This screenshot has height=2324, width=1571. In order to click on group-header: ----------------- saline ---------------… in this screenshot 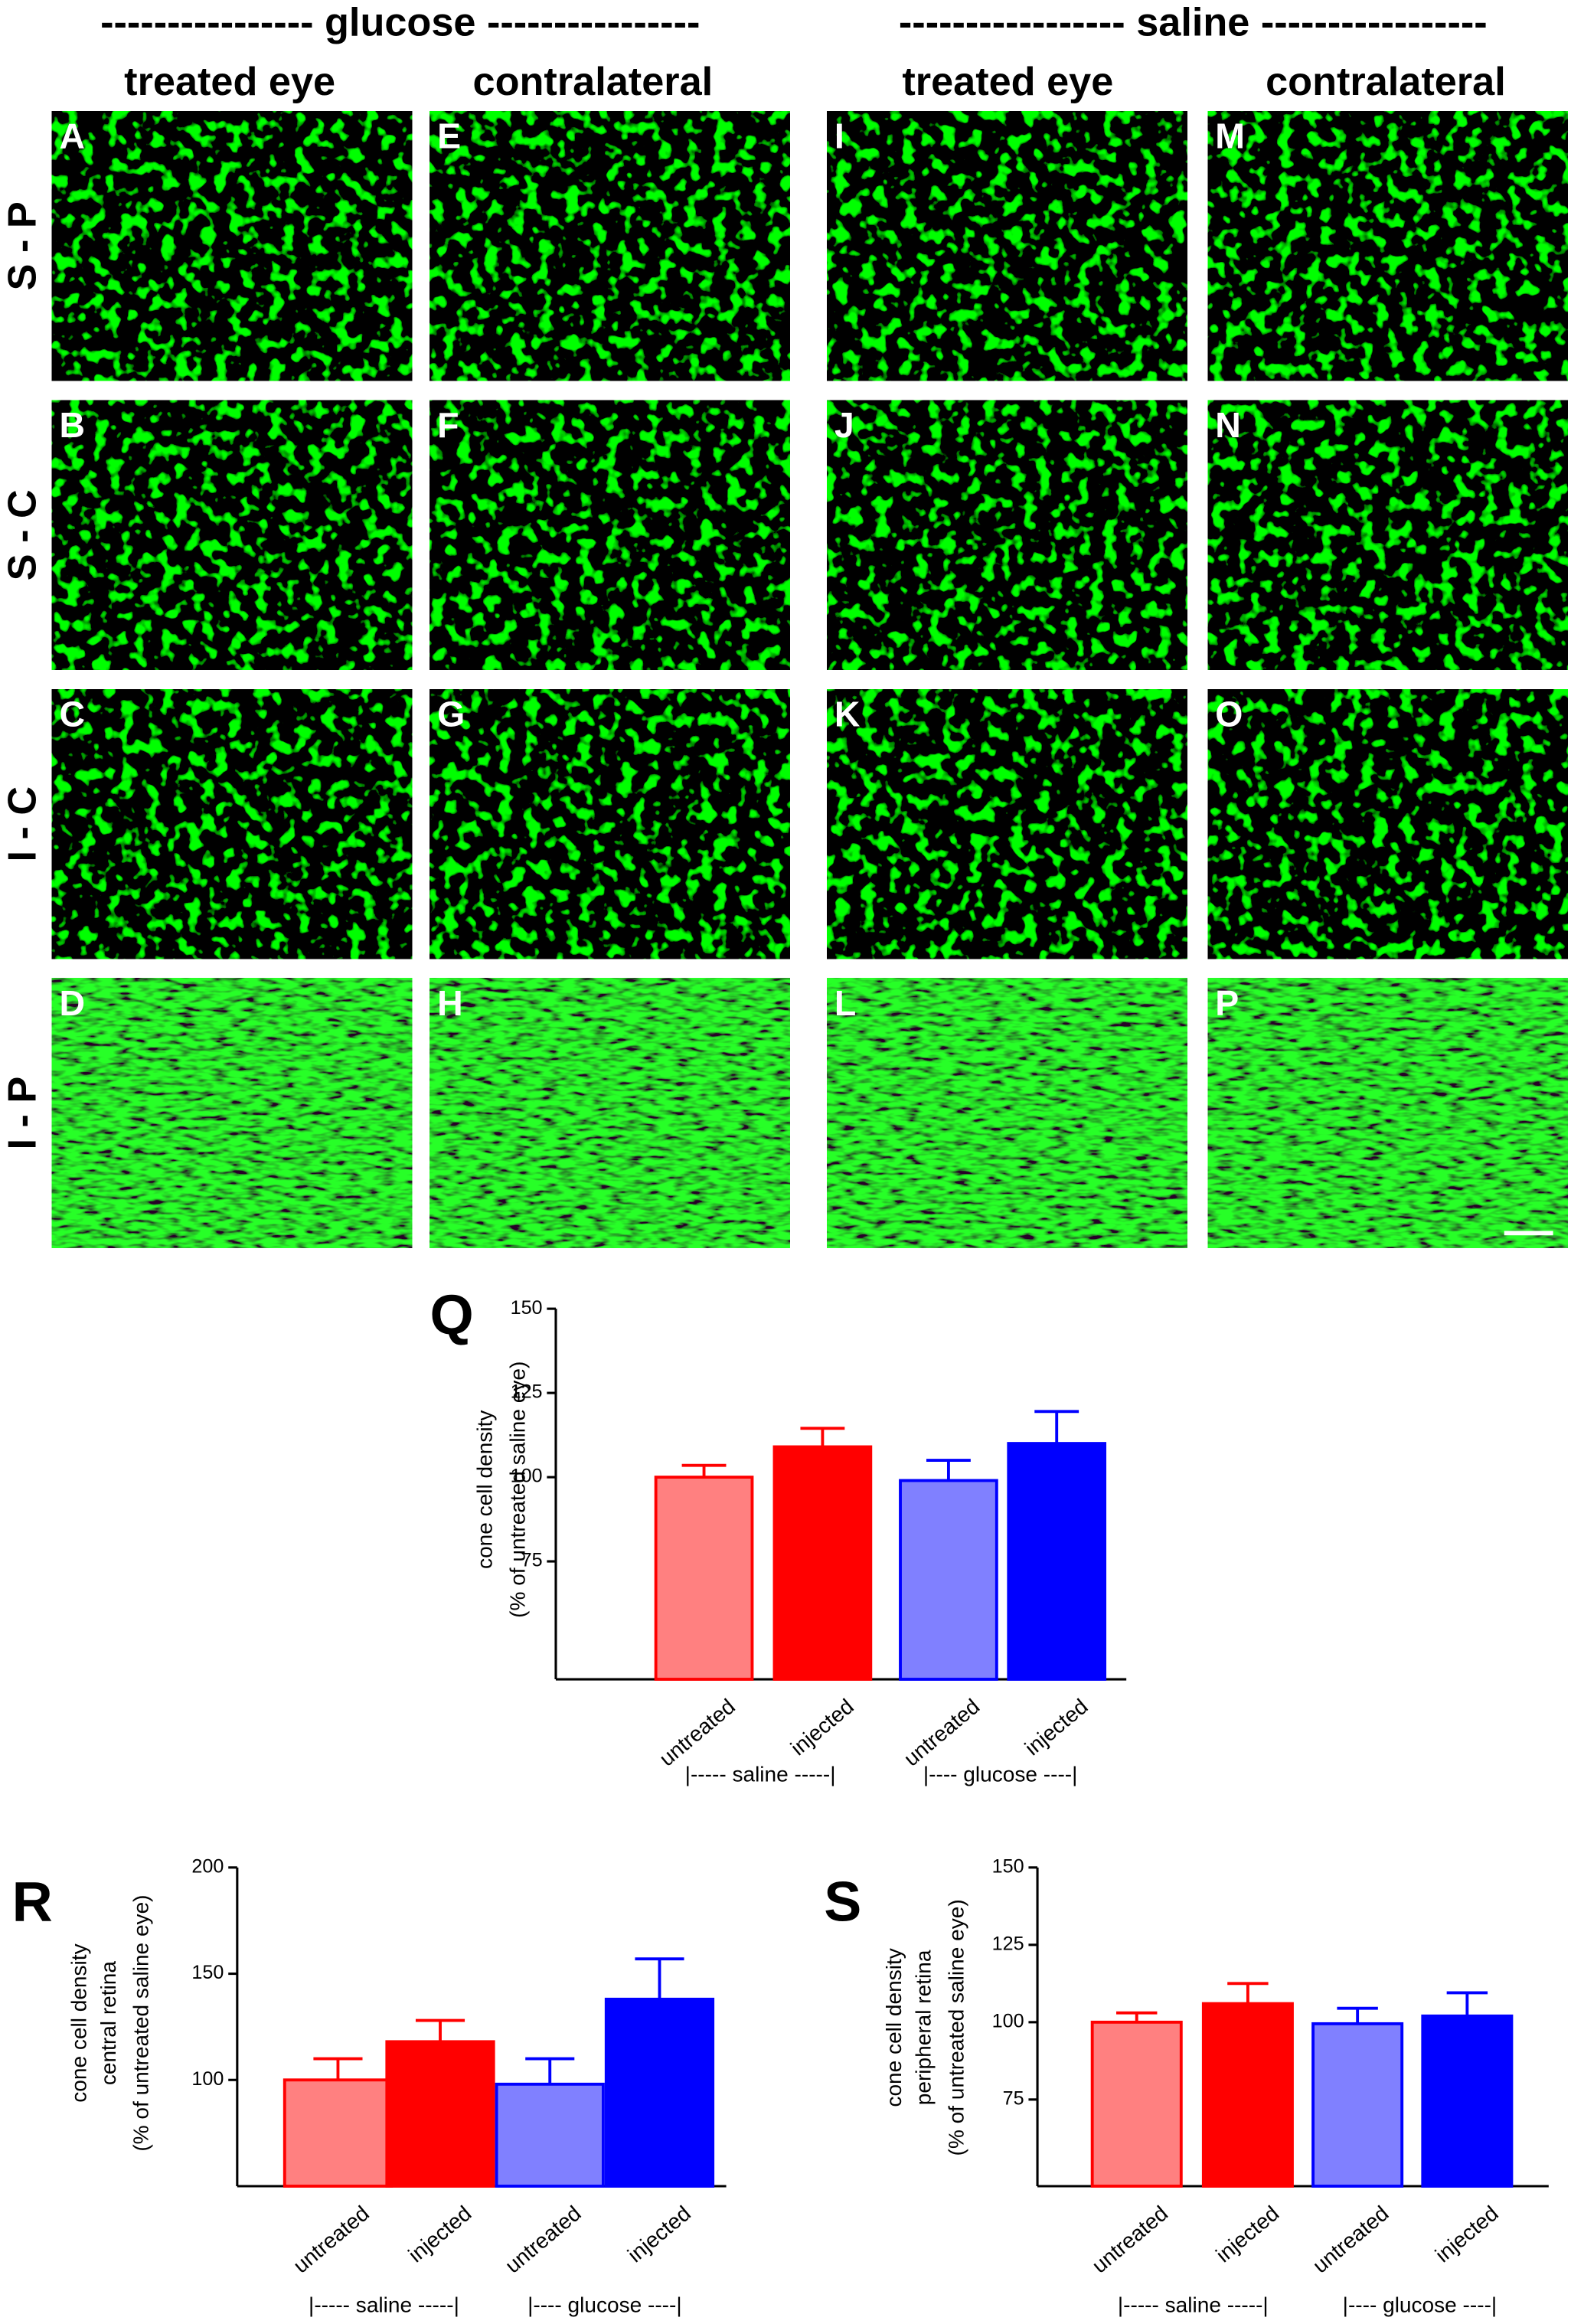, I will do `click(1193, 22)`.